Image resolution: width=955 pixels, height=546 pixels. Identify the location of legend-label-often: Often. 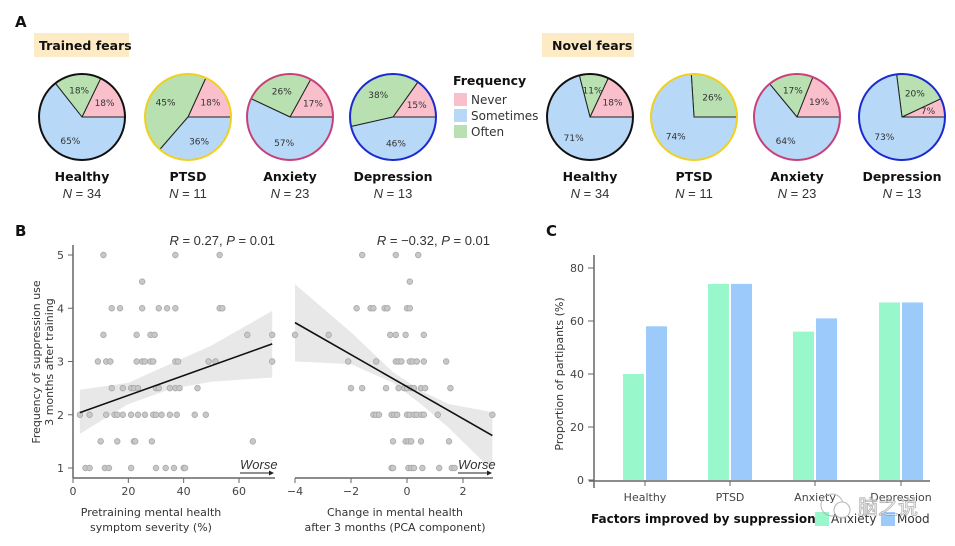
(487, 132).